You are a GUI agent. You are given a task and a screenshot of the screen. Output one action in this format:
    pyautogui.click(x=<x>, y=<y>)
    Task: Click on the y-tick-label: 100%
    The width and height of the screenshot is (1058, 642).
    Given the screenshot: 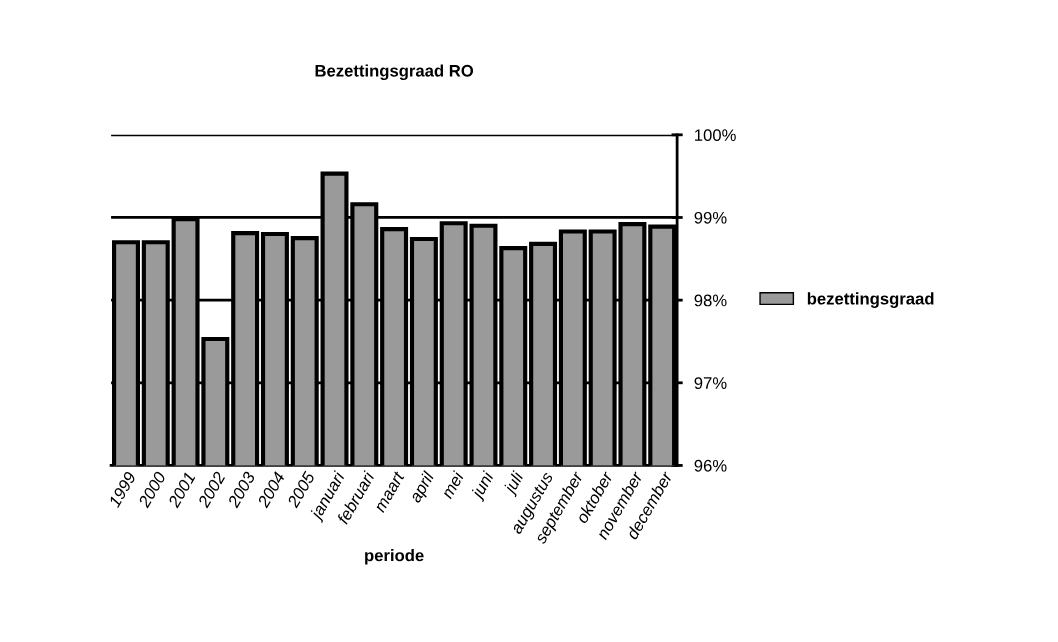 What is the action you would take?
    pyautogui.click(x=715, y=135)
    